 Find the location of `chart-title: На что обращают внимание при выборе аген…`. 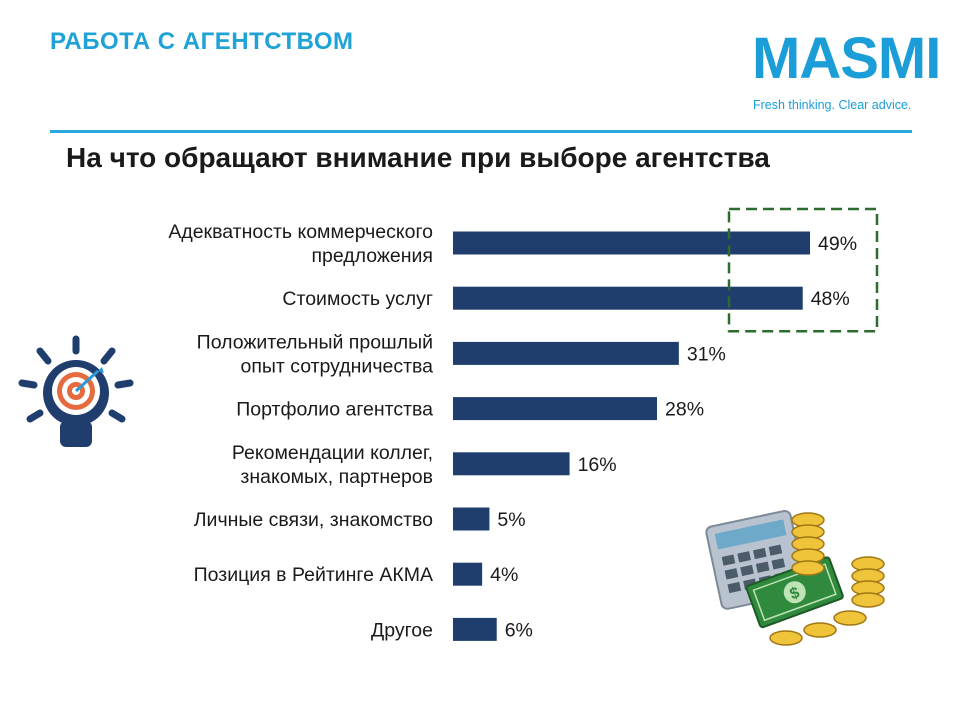

chart-title: На что обращают внимание при выборе аген… is located at coordinates (418, 157).